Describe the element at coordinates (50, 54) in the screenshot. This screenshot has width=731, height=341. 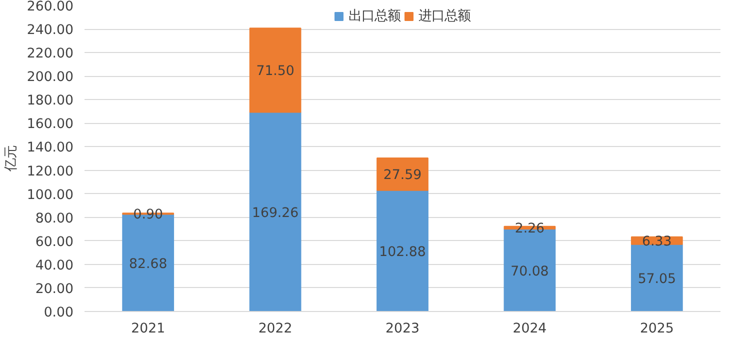
I see `y-tick-label: 220.00` at that location.